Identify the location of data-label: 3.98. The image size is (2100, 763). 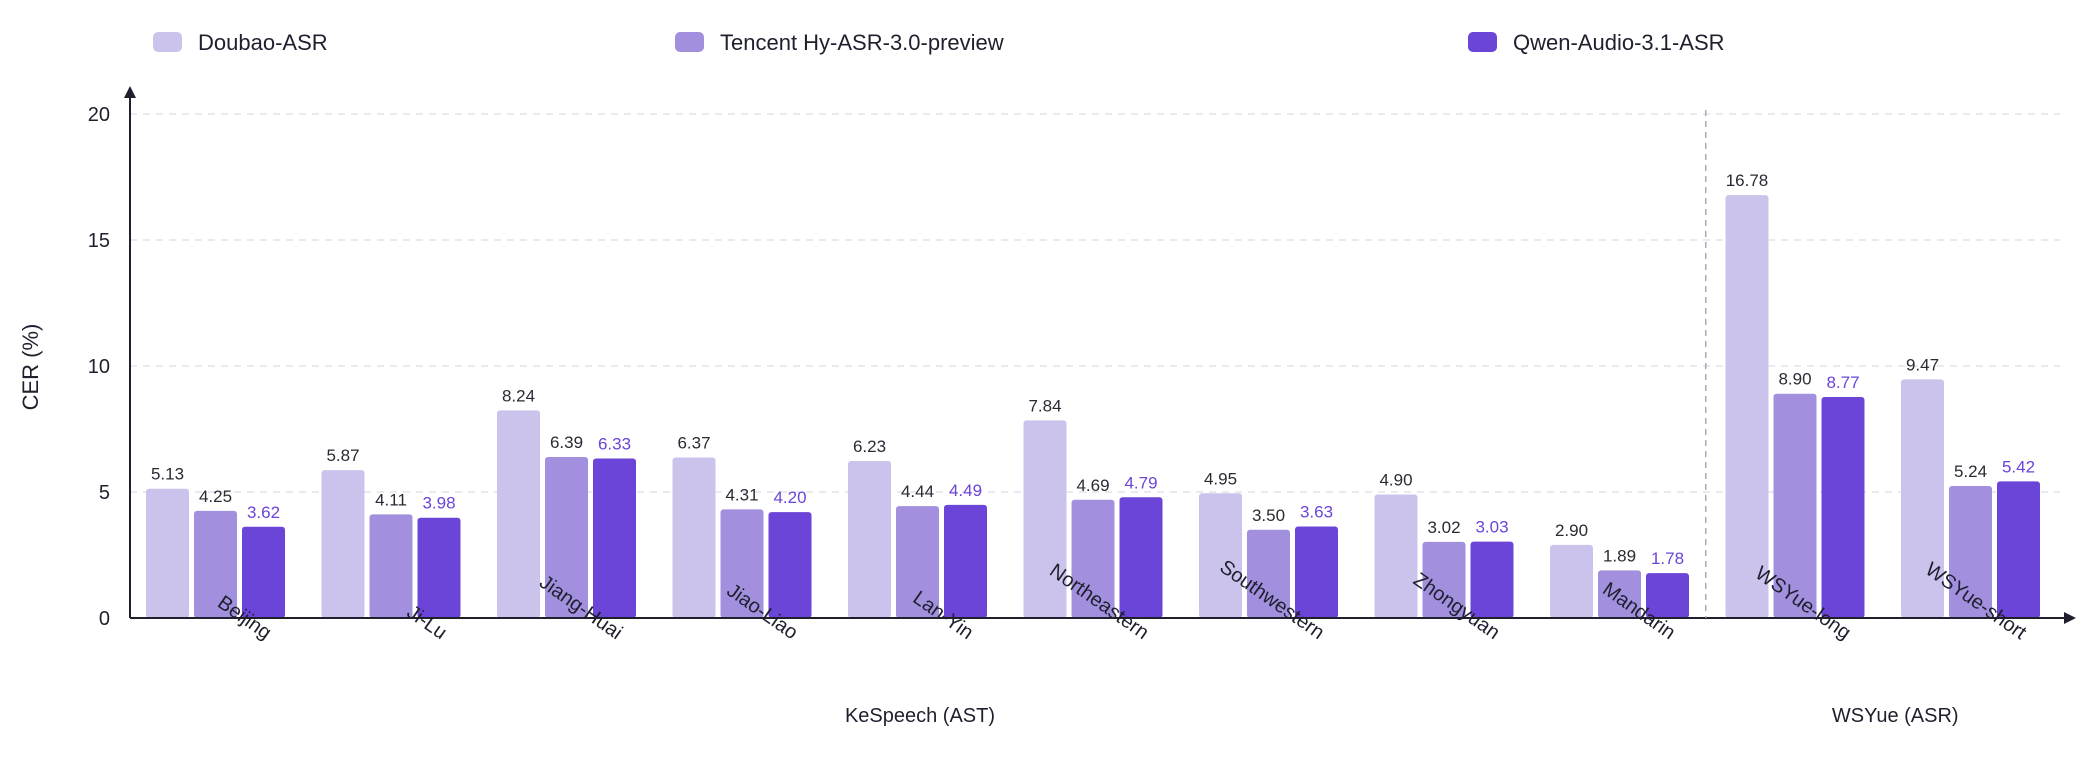
(438, 503).